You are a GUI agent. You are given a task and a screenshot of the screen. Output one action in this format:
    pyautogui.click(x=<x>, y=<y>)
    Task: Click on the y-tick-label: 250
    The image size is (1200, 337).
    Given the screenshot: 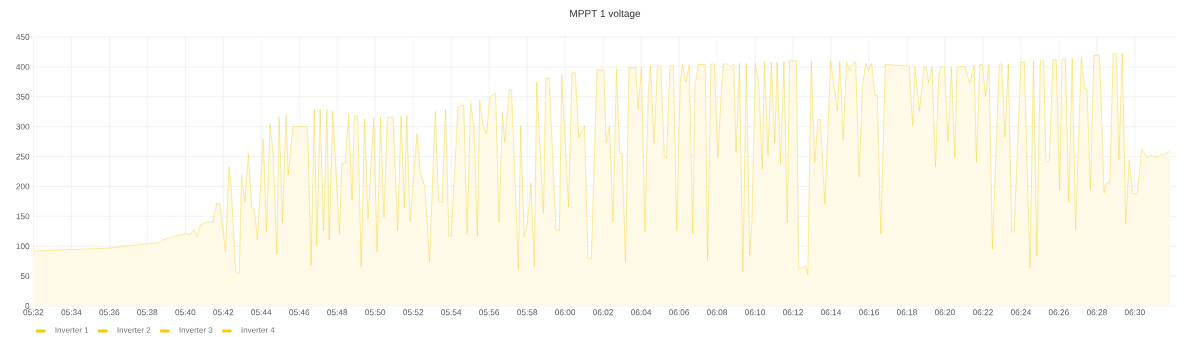 What is the action you would take?
    pyautogui.click(x=23, y=156)
    